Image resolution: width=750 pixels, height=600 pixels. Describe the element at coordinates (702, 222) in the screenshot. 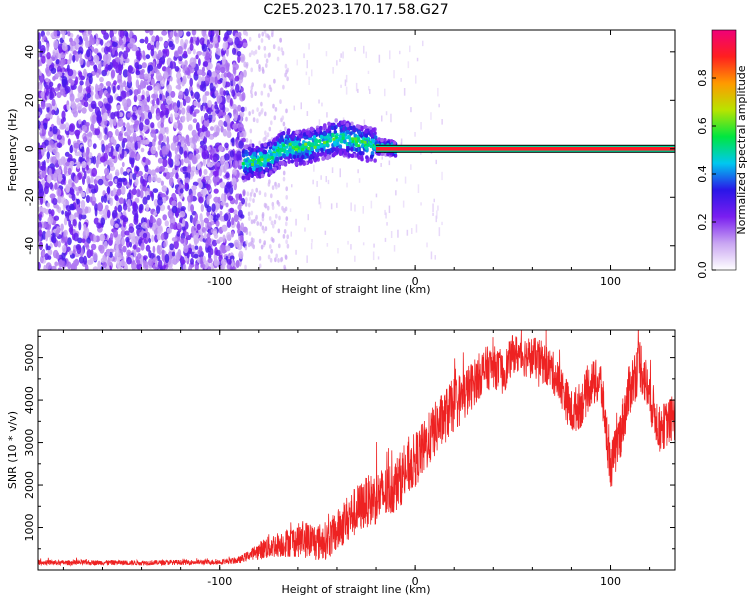

I see `colorbar-tick-label: 0.2` at that location.